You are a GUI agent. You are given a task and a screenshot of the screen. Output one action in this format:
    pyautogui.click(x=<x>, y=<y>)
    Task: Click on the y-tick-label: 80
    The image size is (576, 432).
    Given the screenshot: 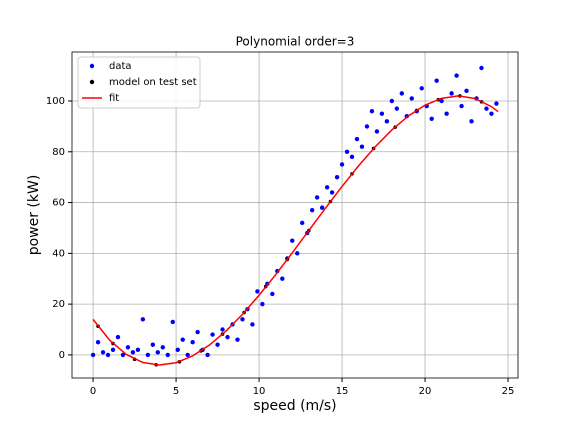 What is the action you would take?
    pyautogui.click(x=58, y=152)
    